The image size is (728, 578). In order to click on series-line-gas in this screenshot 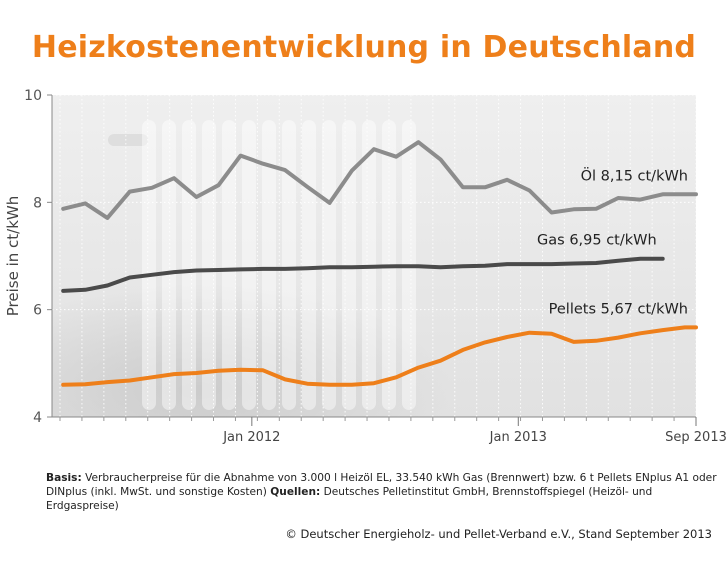, I will do `click(363, 274)`.